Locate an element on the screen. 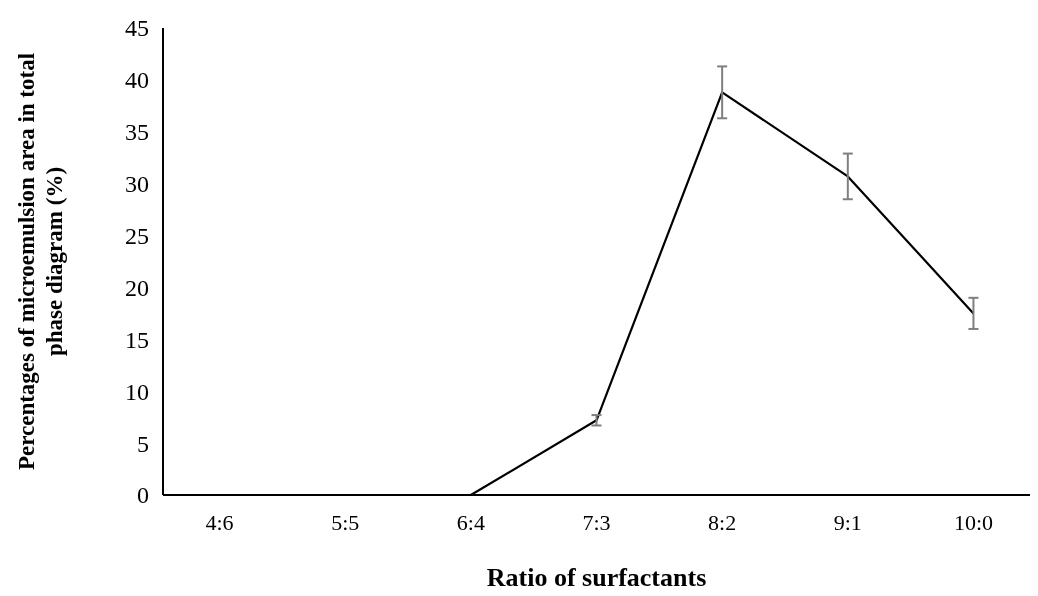  y-tick-label: 20 is located at coordinates (137, 287).